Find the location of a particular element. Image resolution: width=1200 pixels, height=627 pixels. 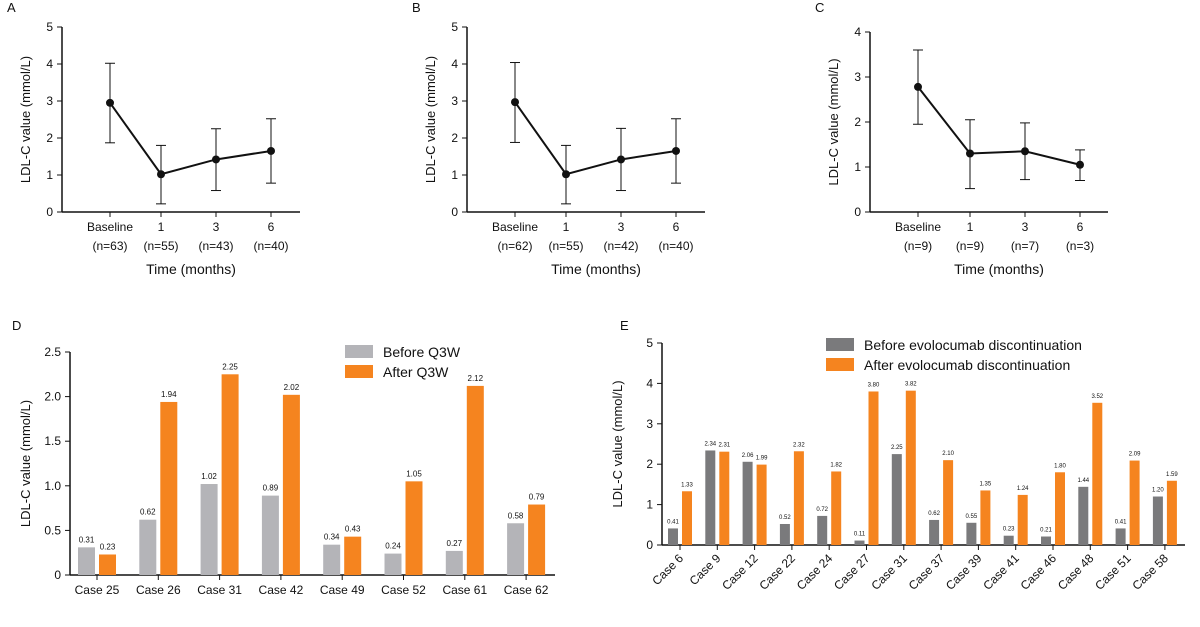

y-tick-label: 2 is located at coordinates (49, 138).